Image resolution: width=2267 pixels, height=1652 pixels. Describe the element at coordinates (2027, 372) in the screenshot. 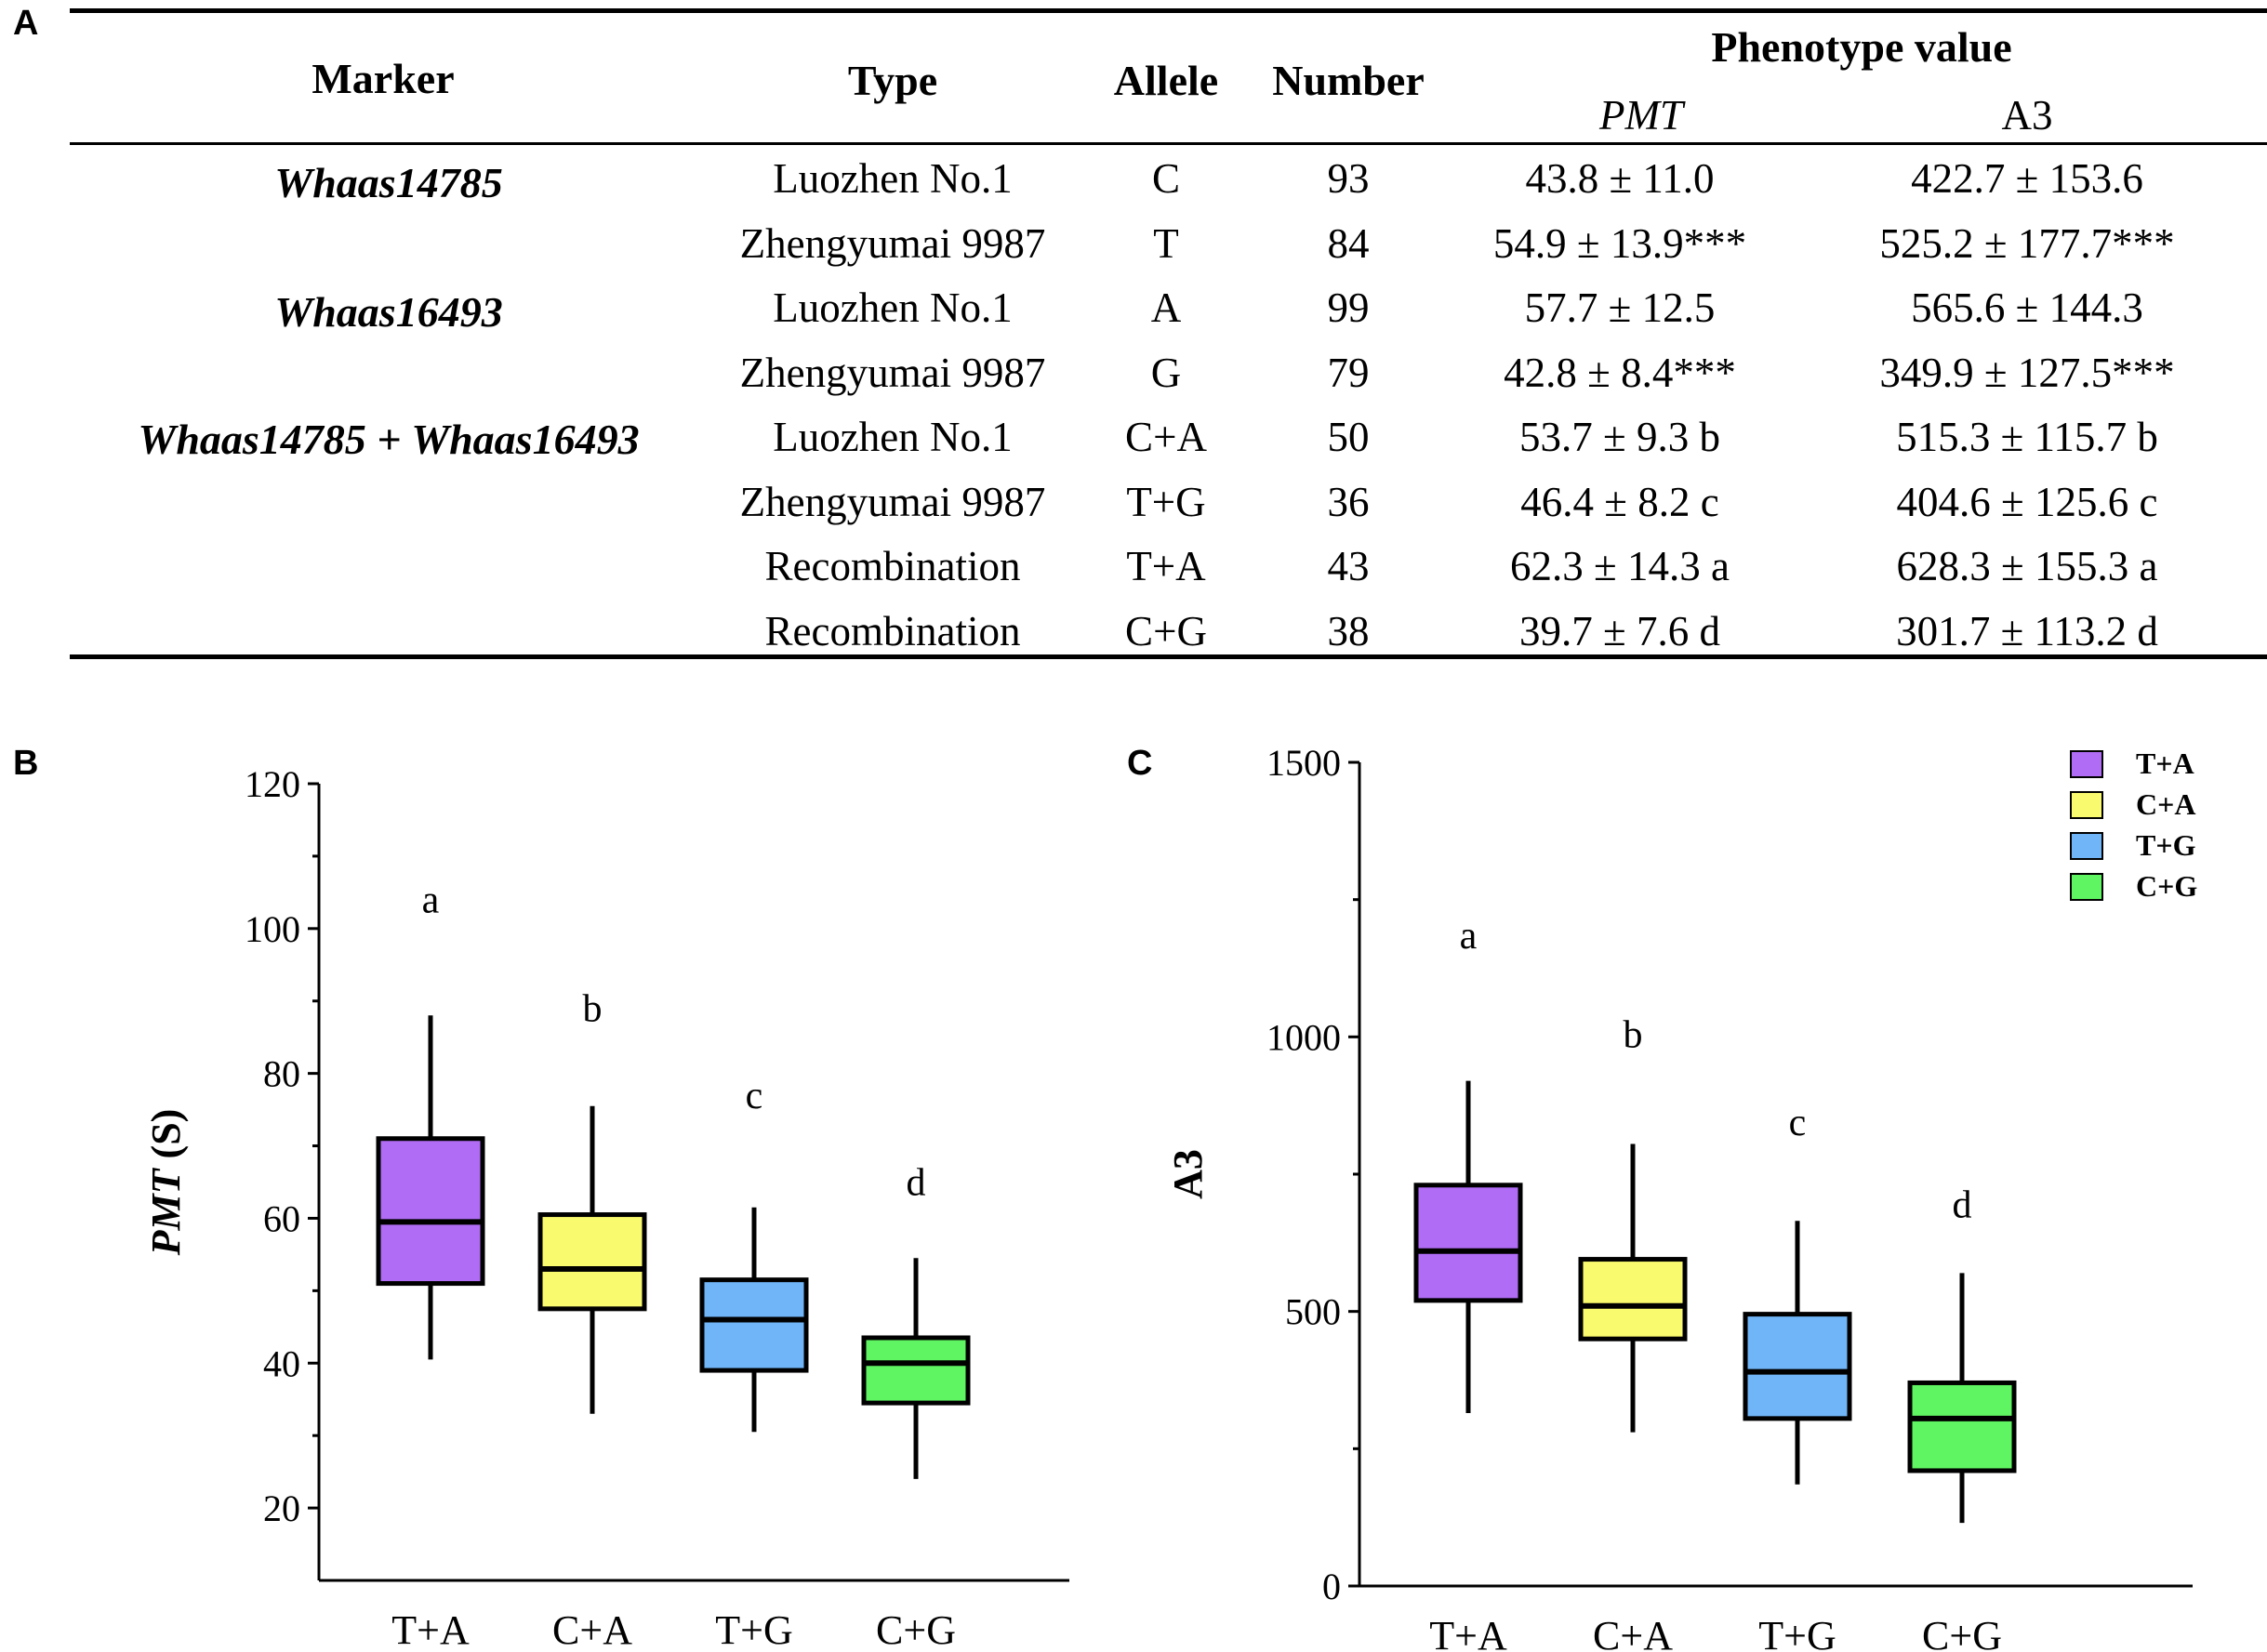

I see `cell-a3: 349.9 ± 127.5***` at that location.